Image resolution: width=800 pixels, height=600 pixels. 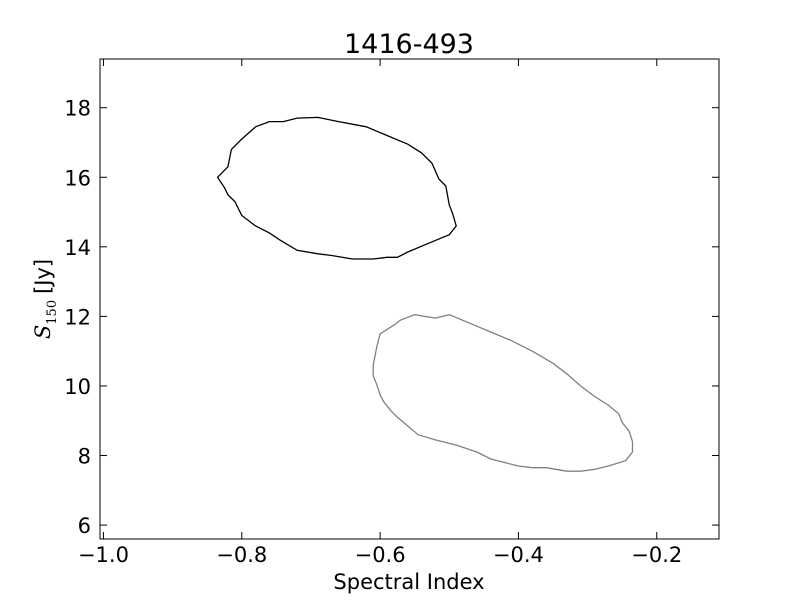 I want to click on y-tick-label: 18, so click(x=77, y=109).